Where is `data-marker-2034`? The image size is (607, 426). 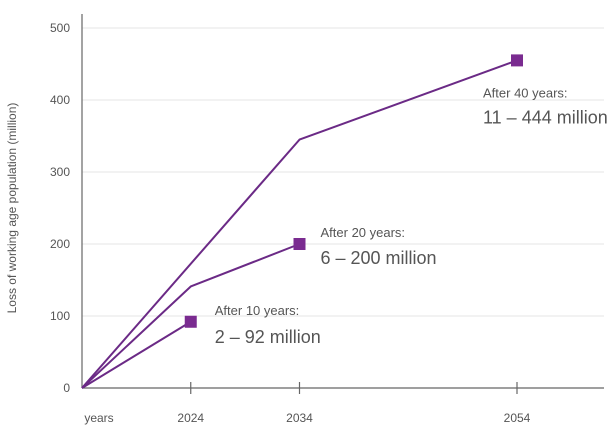 data-marker-2034 is located at coordinates (300, 244).